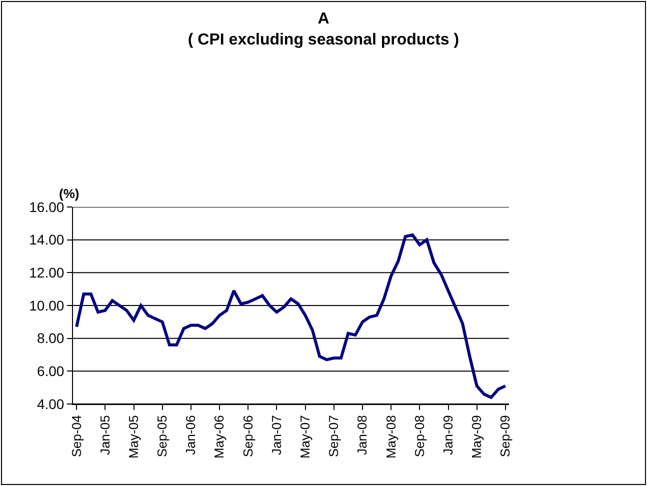 The width and height of the screenshot is (647, 486). What do you see at coordinates (305, 437) in the screenshot?
I see `x-tick-label: May-07` at bounding box center [305, 437].